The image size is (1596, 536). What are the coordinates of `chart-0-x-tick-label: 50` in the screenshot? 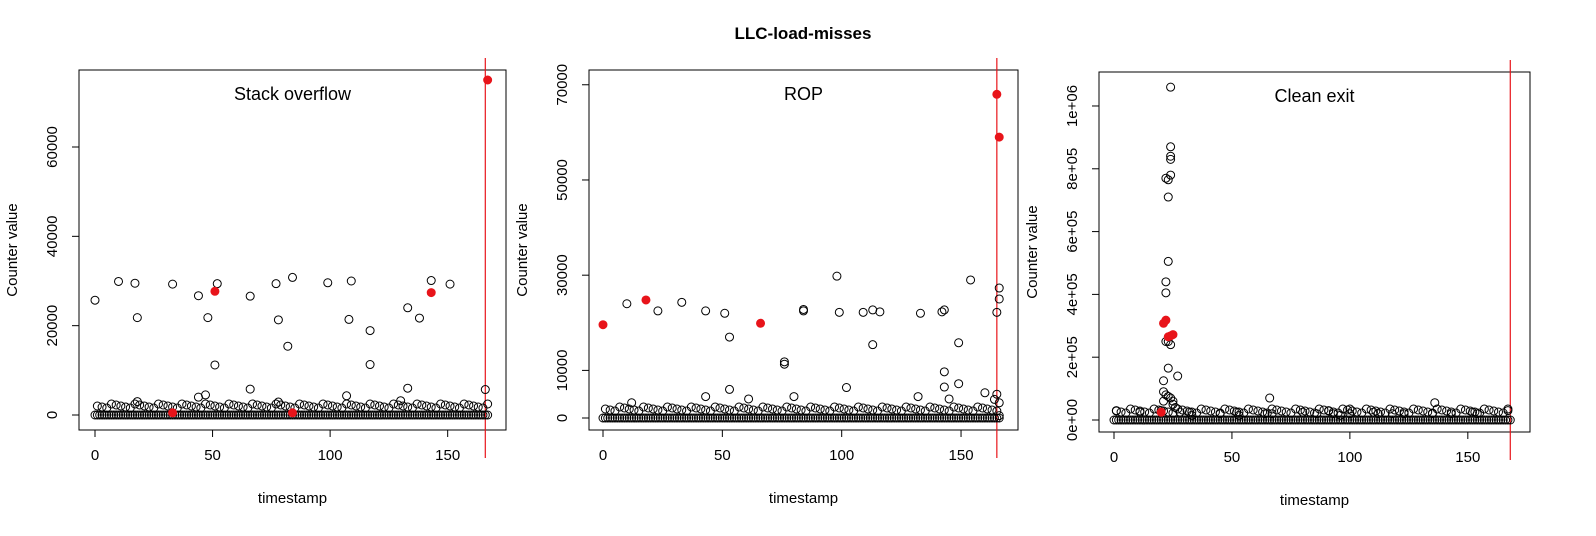 It's located at (212, 455).